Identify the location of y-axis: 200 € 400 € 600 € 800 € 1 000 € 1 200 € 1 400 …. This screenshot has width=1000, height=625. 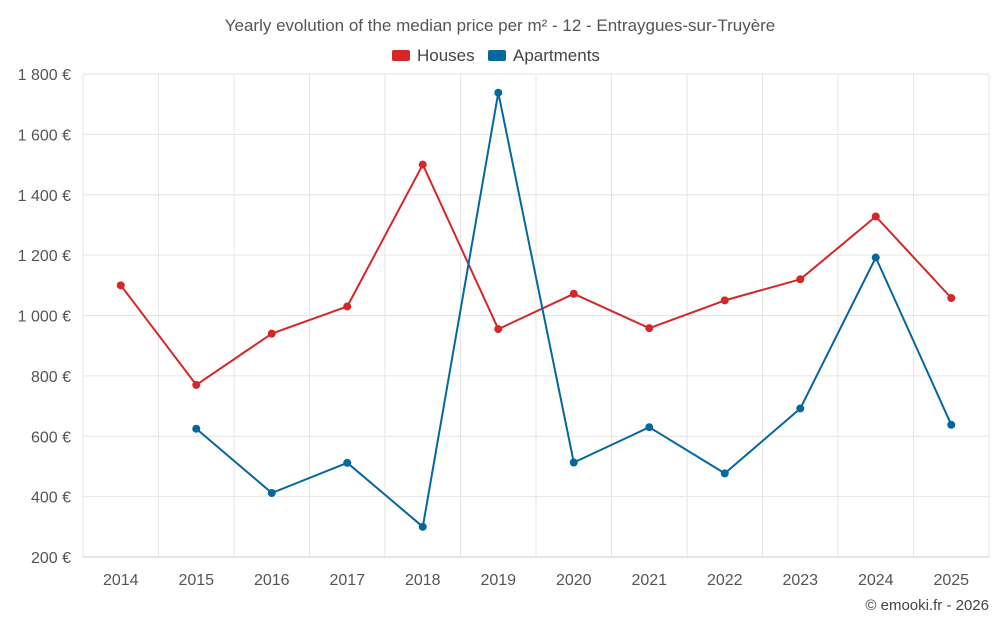
(44, 317).